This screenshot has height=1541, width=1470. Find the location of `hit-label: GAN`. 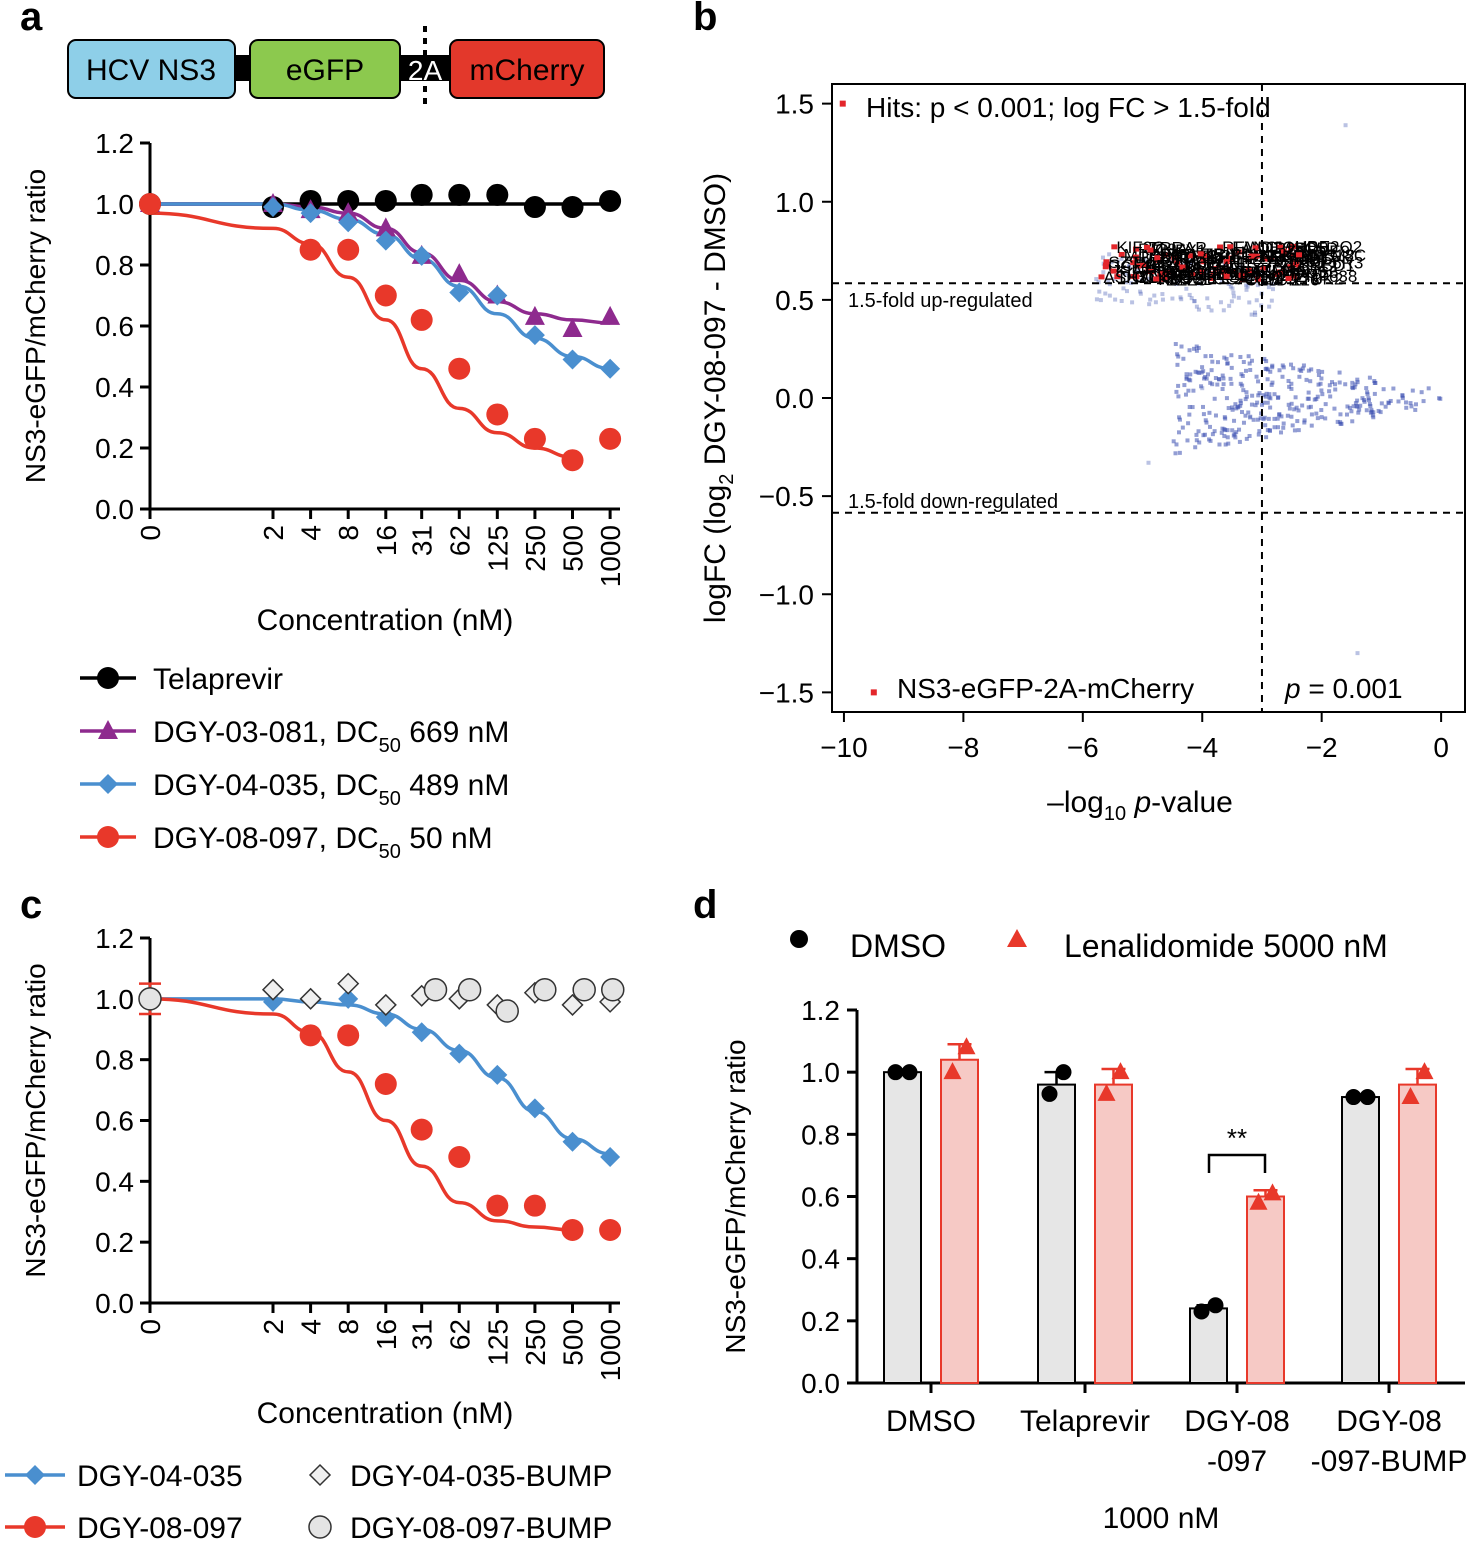

hit-label: GAN is located at coordinates (1303, 254).